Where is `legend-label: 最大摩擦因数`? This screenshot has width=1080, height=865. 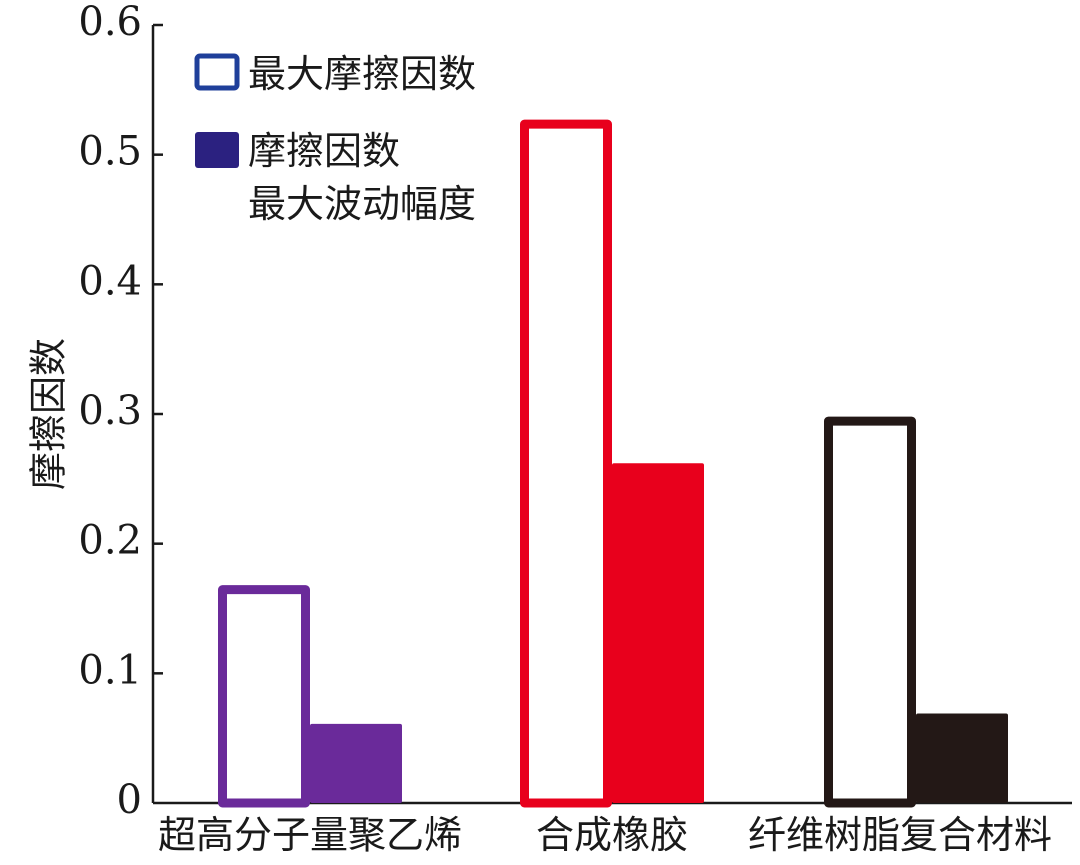
legend-label: 最大摩擦因数 is located at coordinates (362, 74).